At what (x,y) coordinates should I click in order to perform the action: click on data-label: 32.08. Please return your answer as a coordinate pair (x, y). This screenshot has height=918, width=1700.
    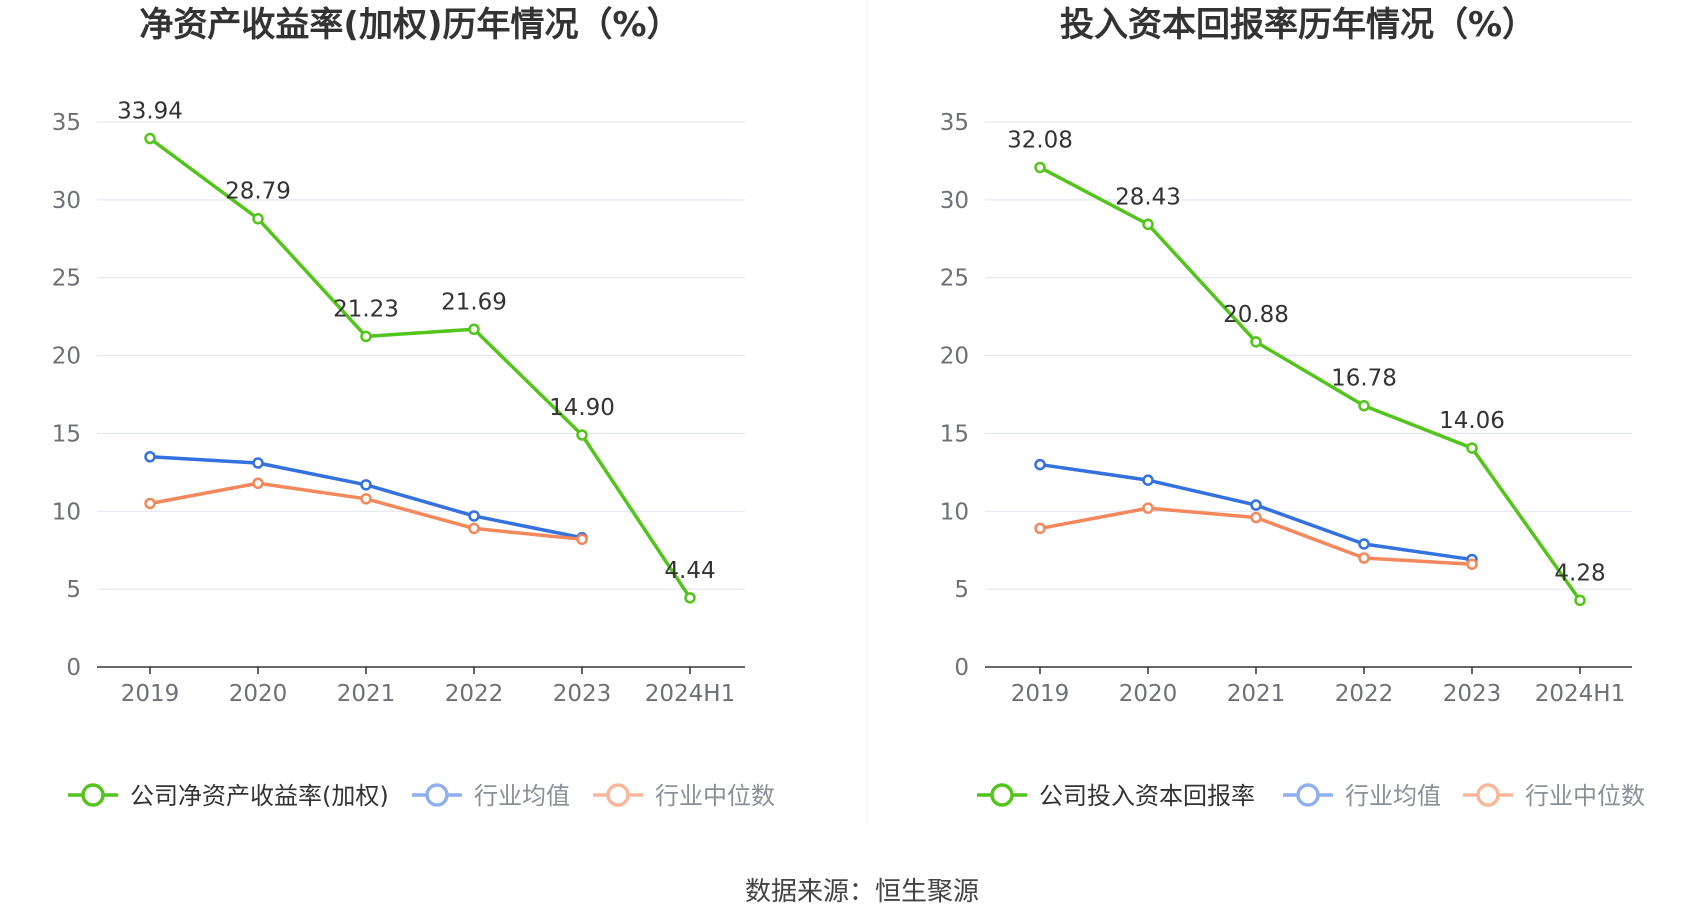
    Looking at the image, I should click on (1040, 140).